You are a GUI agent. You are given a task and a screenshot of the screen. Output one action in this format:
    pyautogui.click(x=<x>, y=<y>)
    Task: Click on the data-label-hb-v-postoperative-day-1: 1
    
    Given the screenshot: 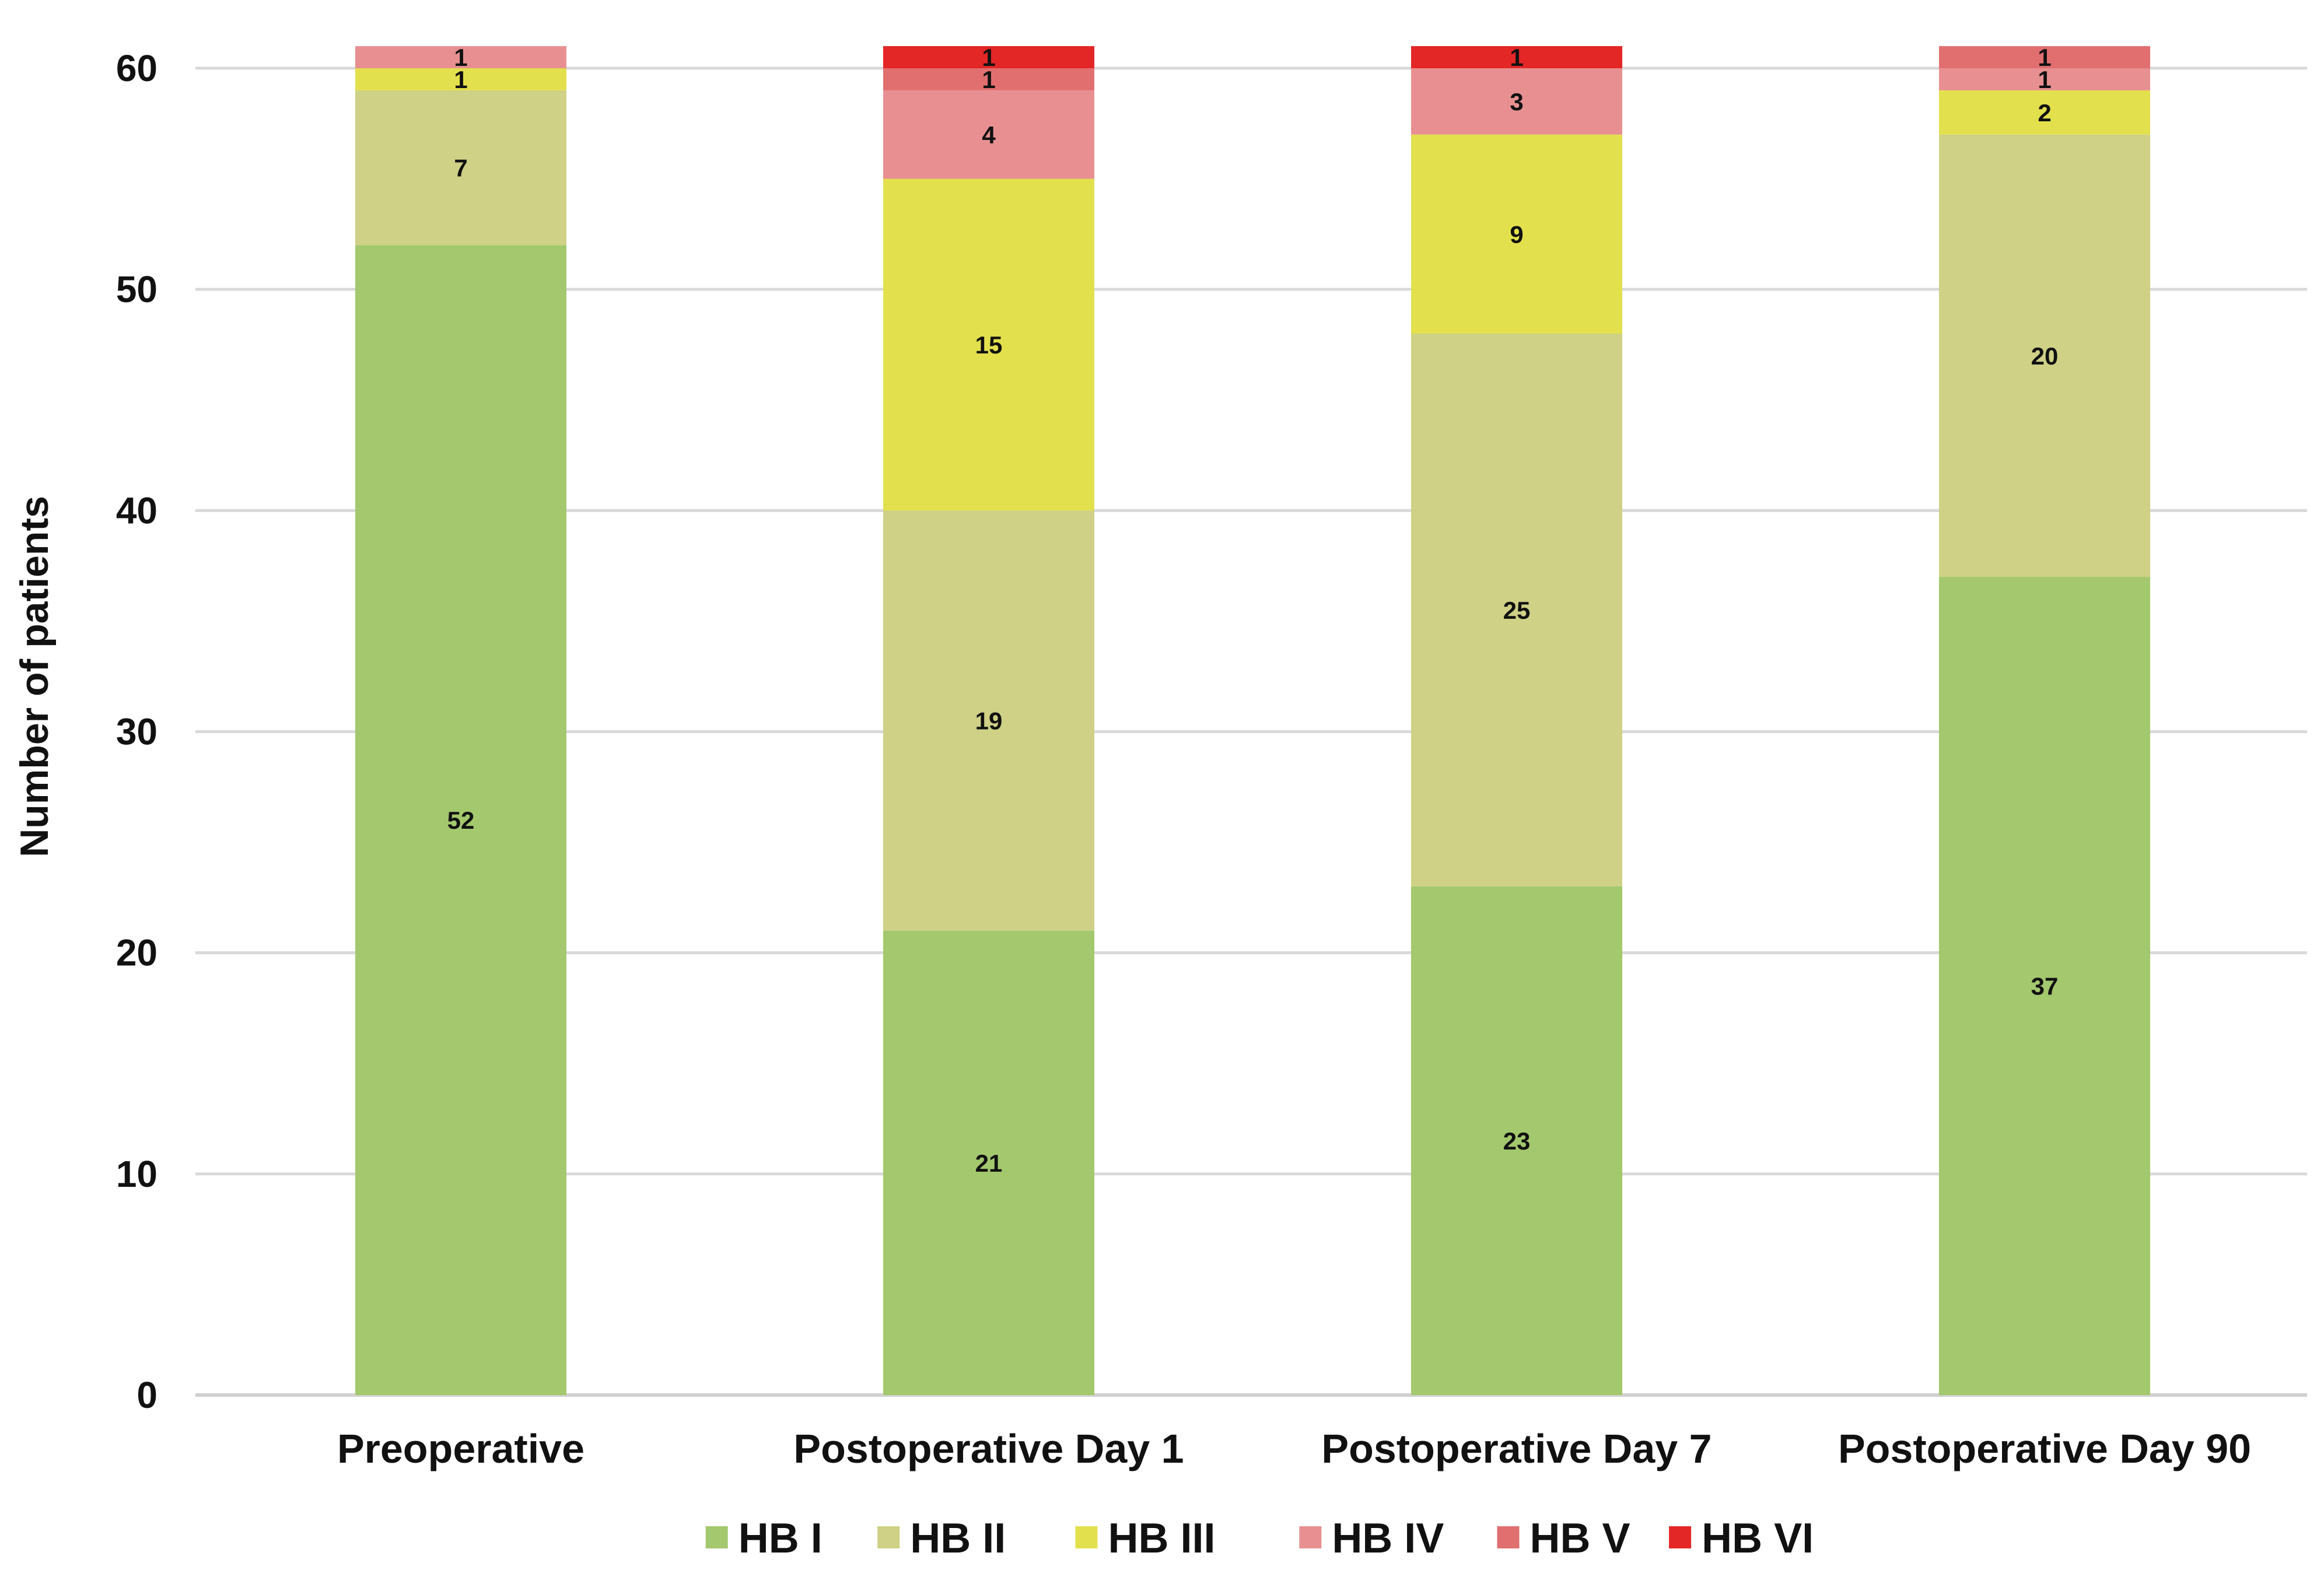 What is the action you would take?
    pyautogui.click(x=988, y=80)
    